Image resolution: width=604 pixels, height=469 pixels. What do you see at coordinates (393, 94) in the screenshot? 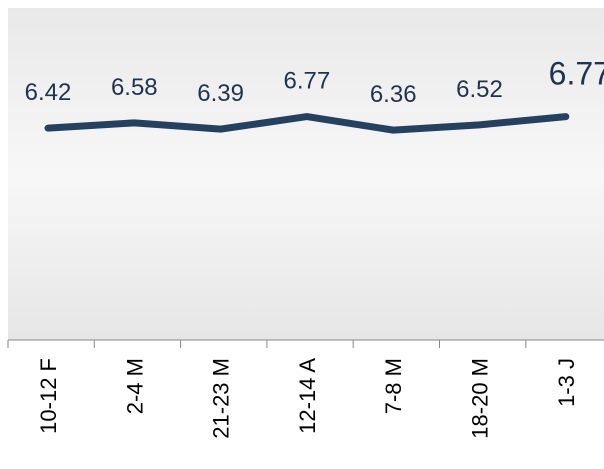
I see `data-label: 6.36` at bounding box center [393, 94].